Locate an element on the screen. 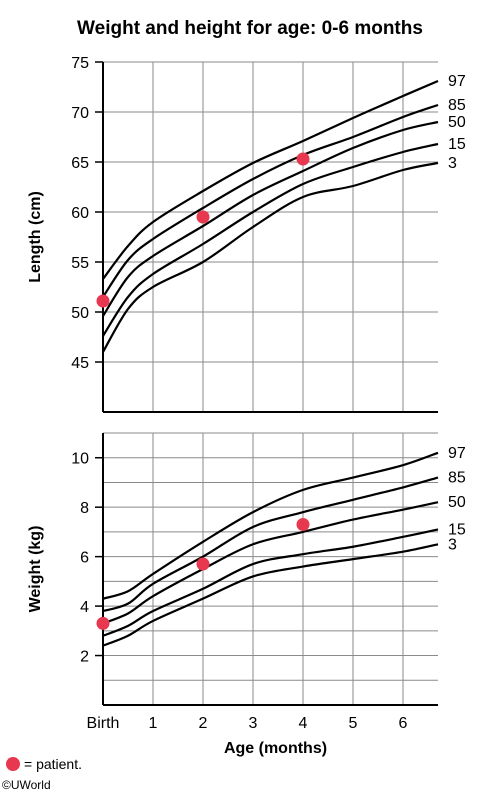 This screenshot has width=500, height=794. x-tick-label: 1 is located at coordinates (153, 723).